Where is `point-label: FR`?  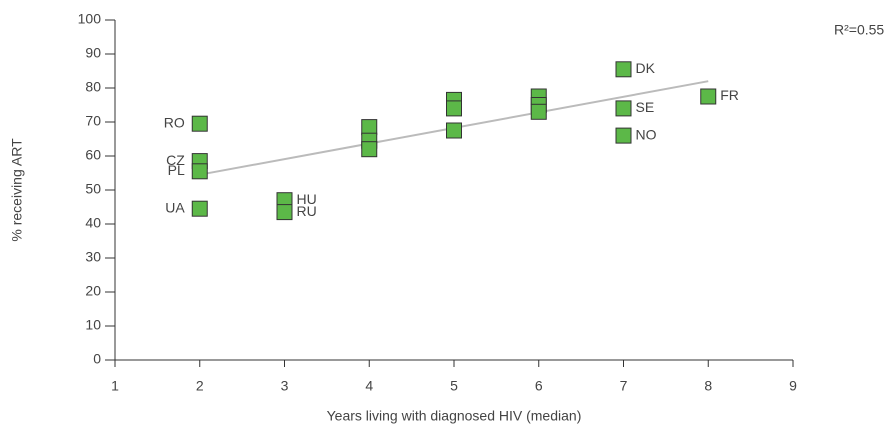 point-label: FR is located at coordinates (729, 95).